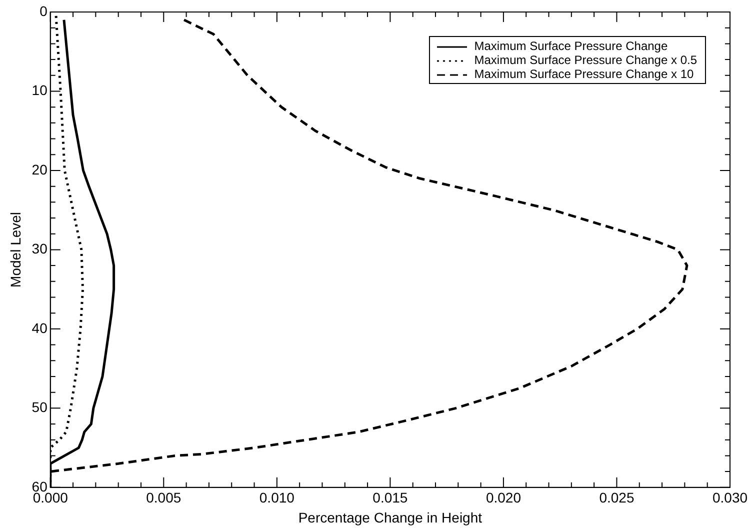 The width and height of the screenshot is (752, 531). What do you see at coordinates (504, 498) in the screenshot?
I see `x-tick-label: 0.020` at bounding box center [504, 498].